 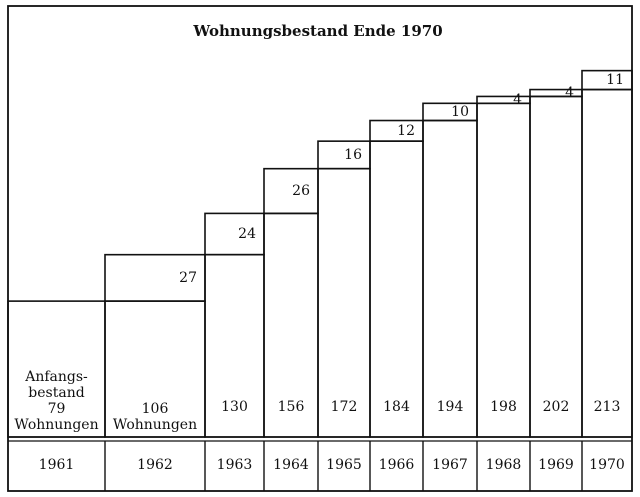 I want to click on total-label: 130, so click(x=234, y=407).